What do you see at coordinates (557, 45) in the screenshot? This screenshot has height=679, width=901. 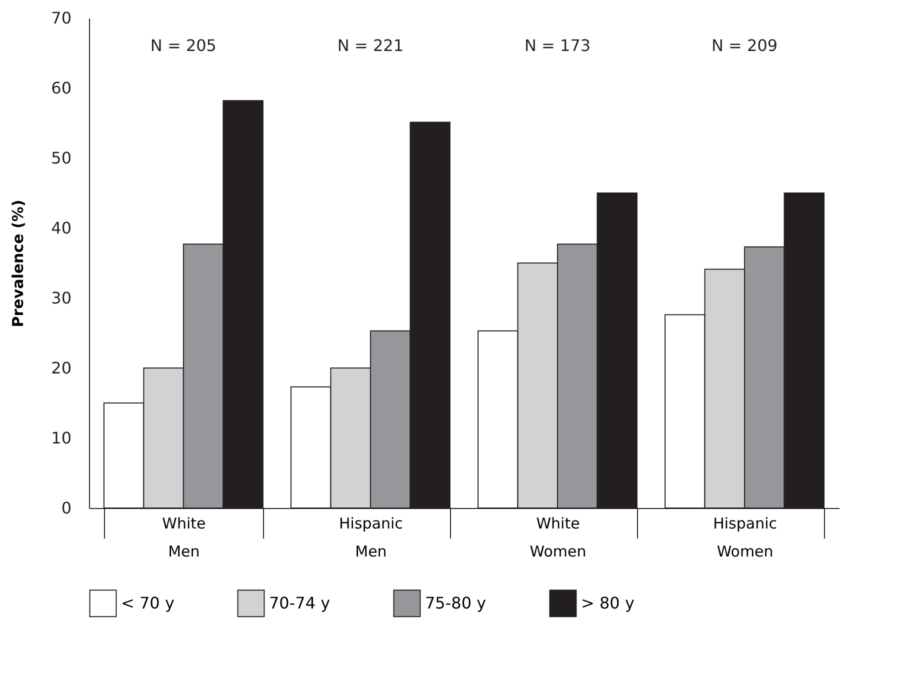 I see `annotation: N = 173` at bounding box center [557, 45].